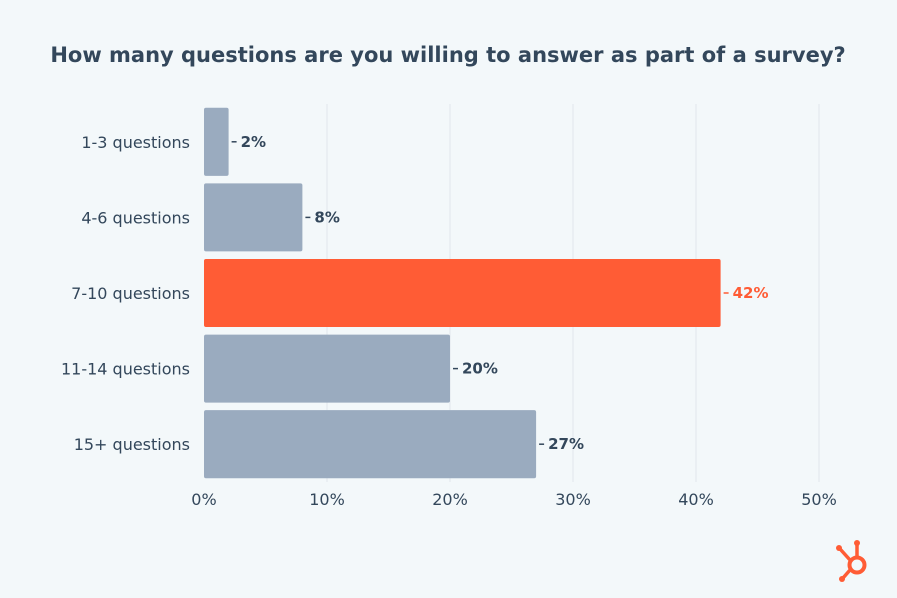 This screenshot has height=598, width=897. Describe the element at coordinates (327, 499) in the screenshot. I see `x-tick-label: 10%` at that location.